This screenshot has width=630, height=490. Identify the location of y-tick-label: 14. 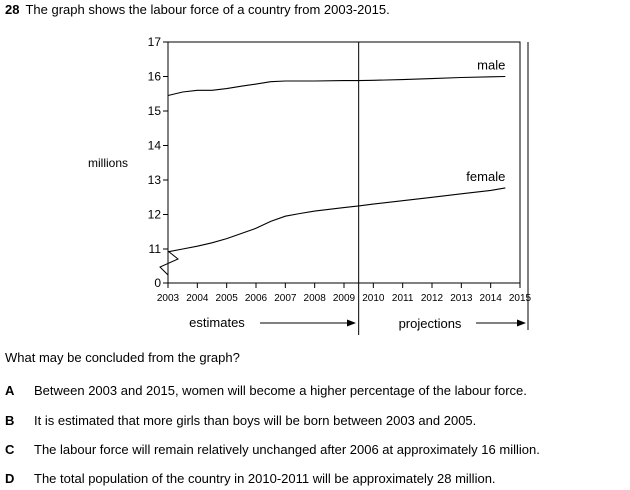
(155, 146).